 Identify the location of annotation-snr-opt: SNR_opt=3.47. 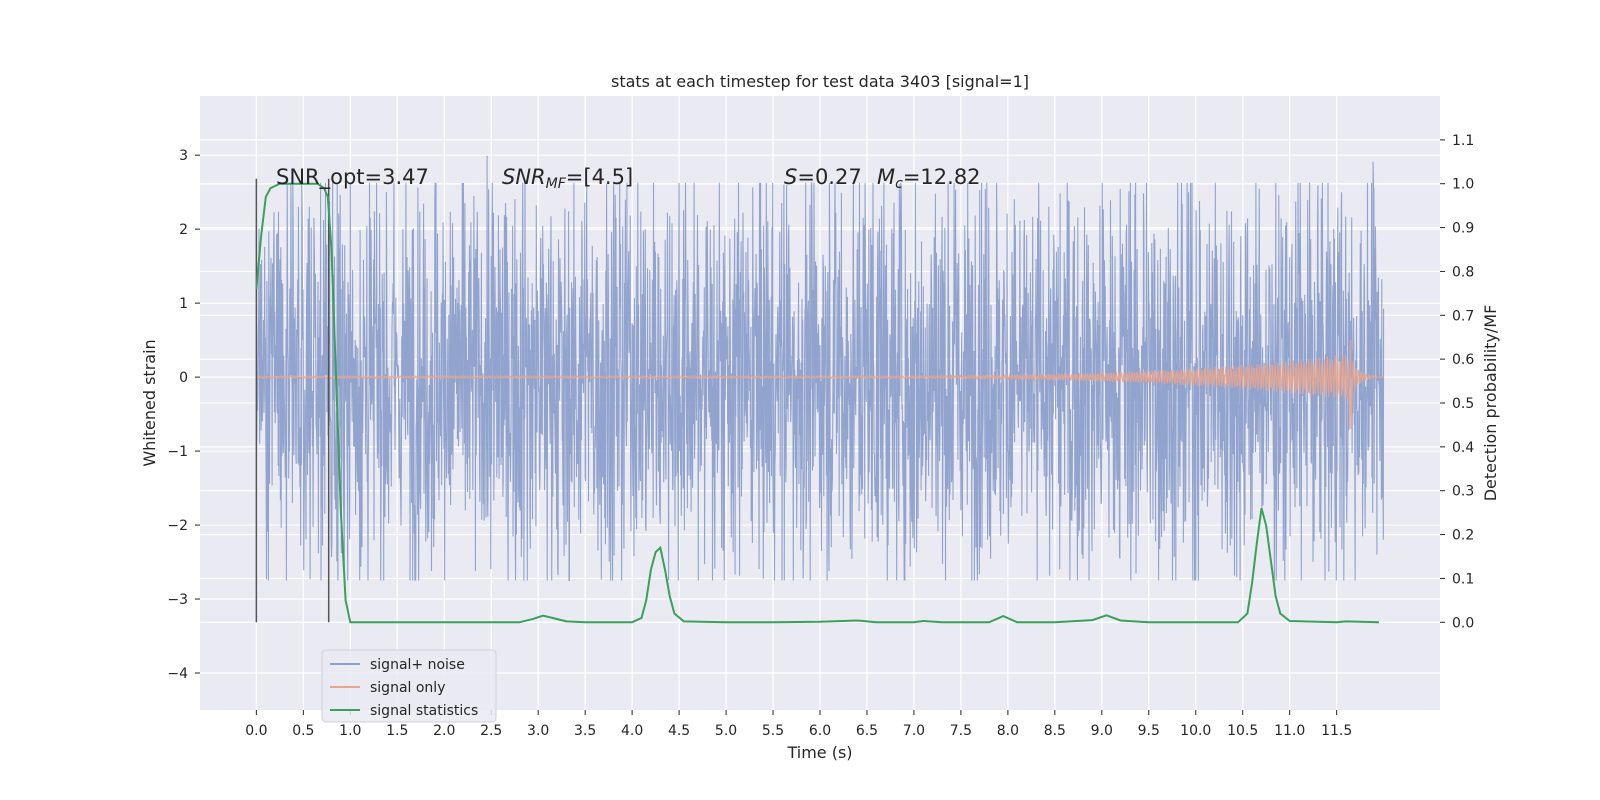
(352, 177).